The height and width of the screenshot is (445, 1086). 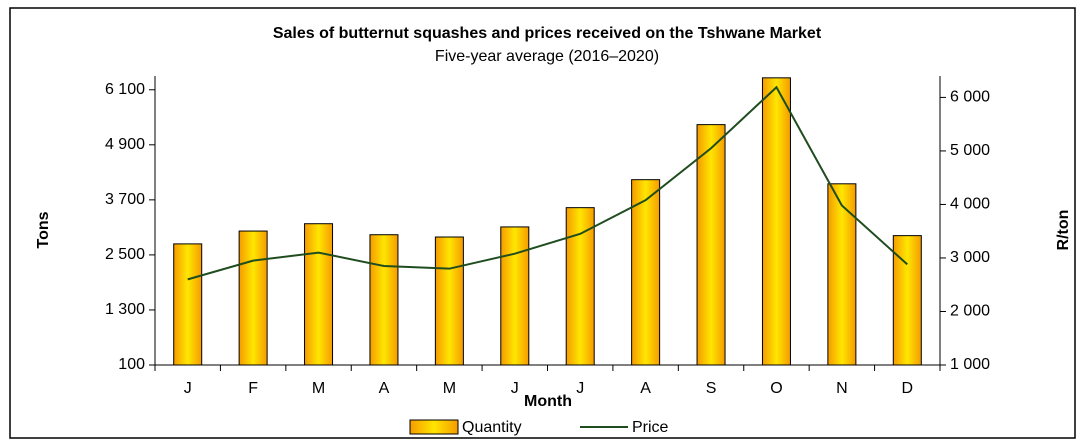 I want to click on y2-tick-label: 5 000, so click(x=970, y=150).